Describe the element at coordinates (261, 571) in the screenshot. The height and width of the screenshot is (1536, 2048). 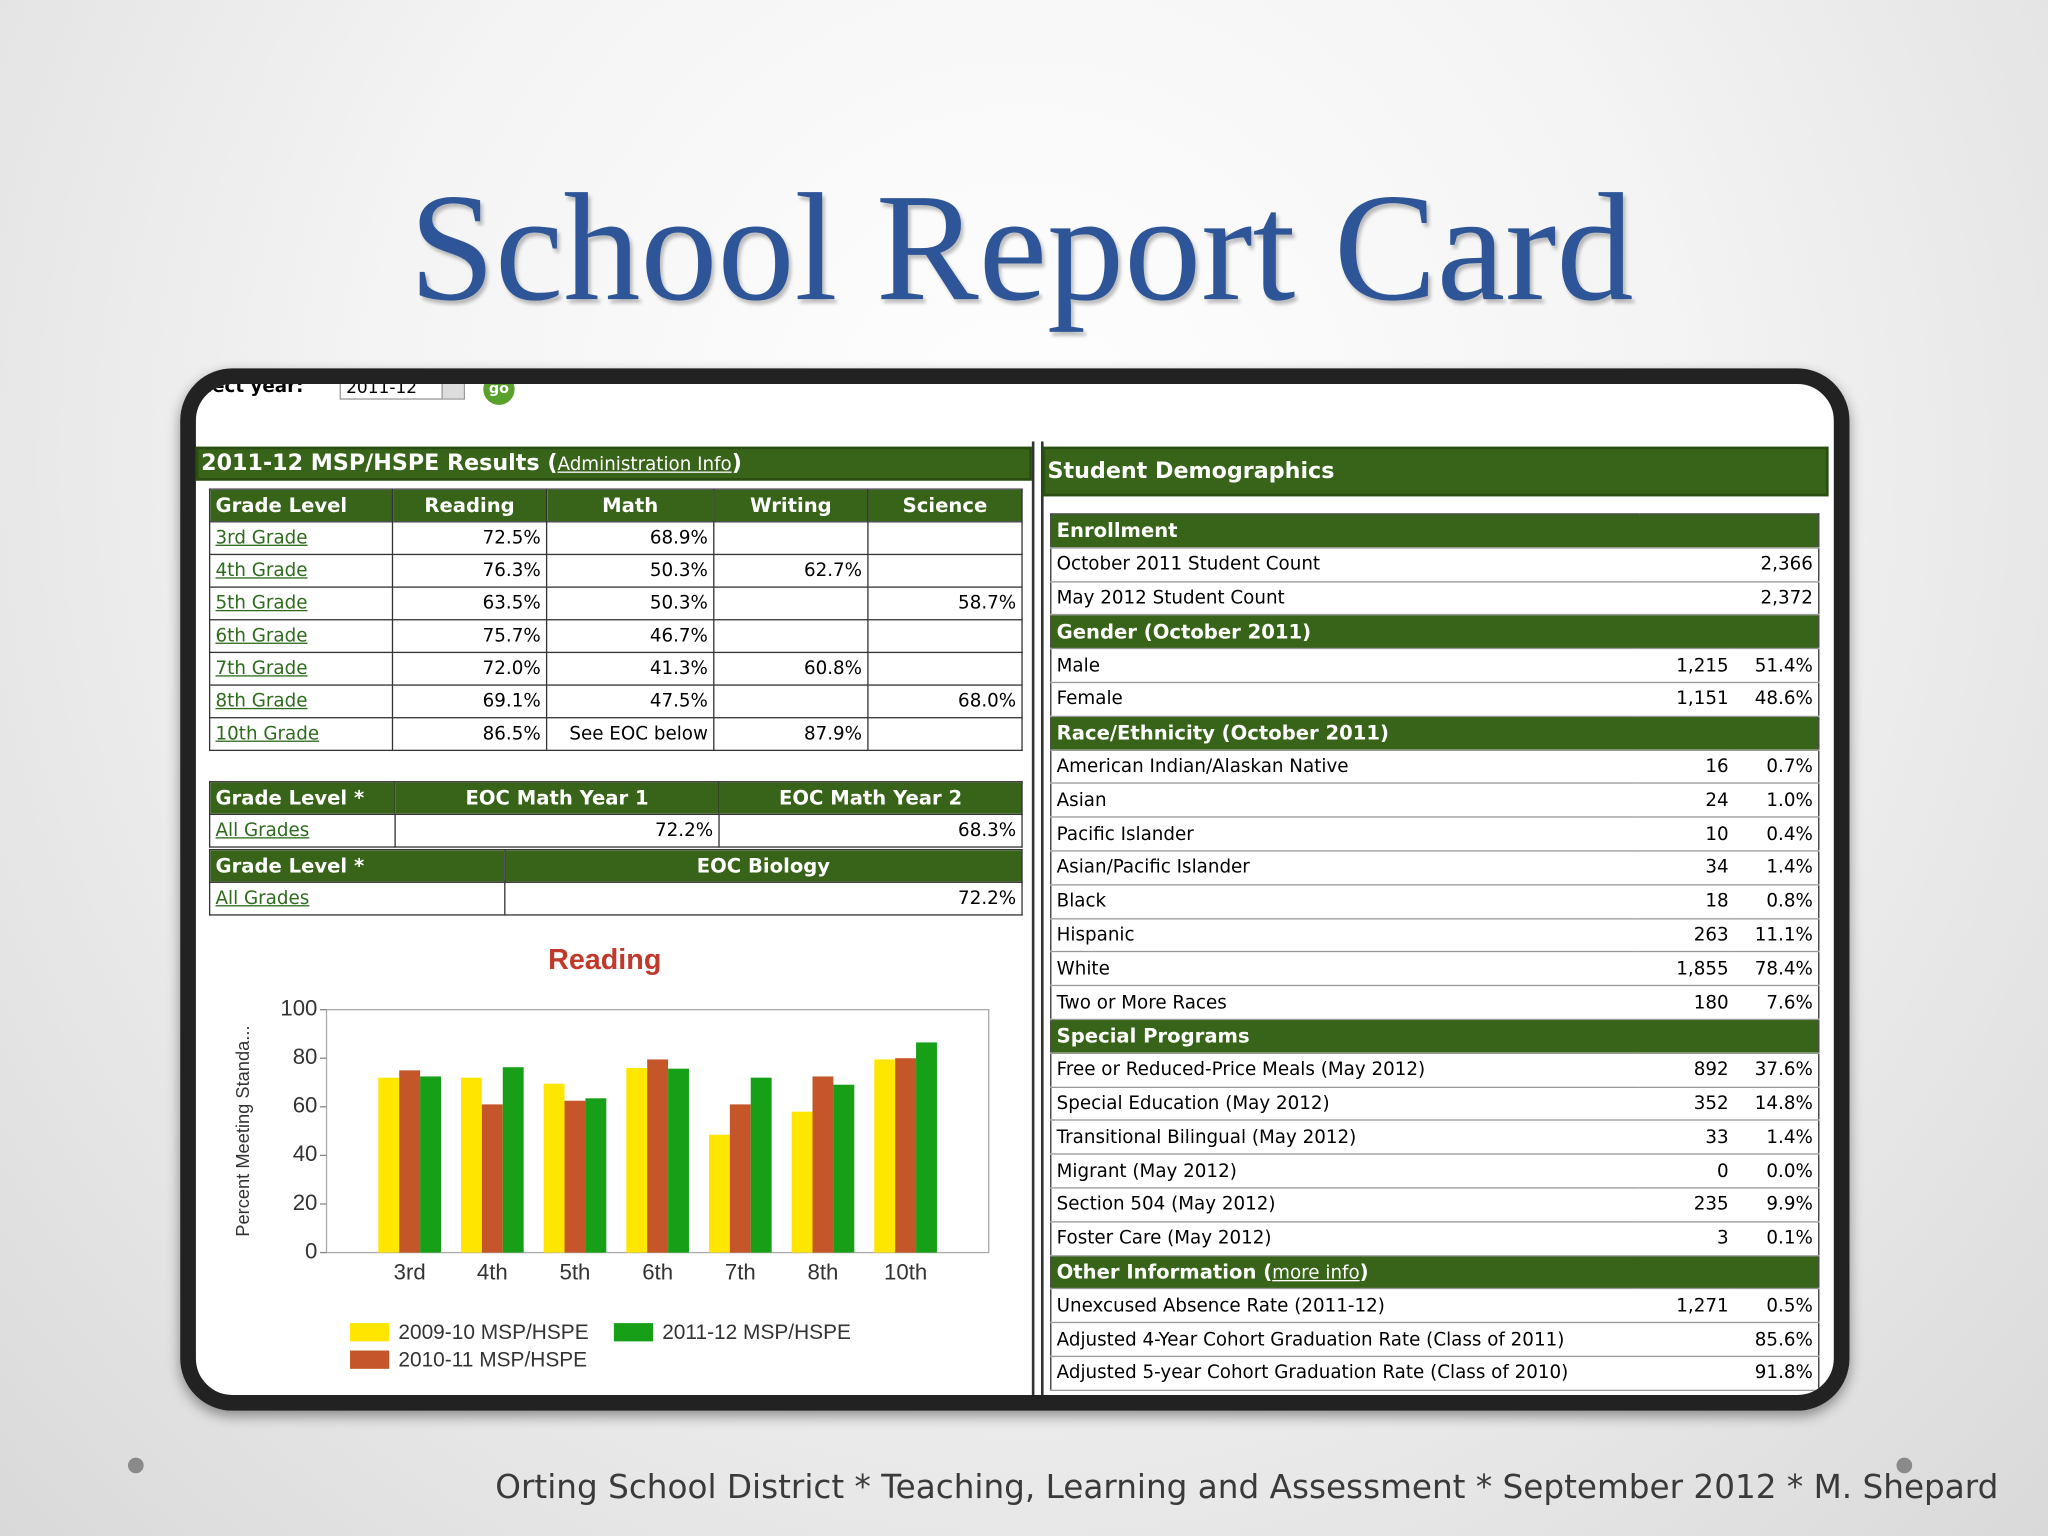
I see `row-link: 4th Grade` at that location.